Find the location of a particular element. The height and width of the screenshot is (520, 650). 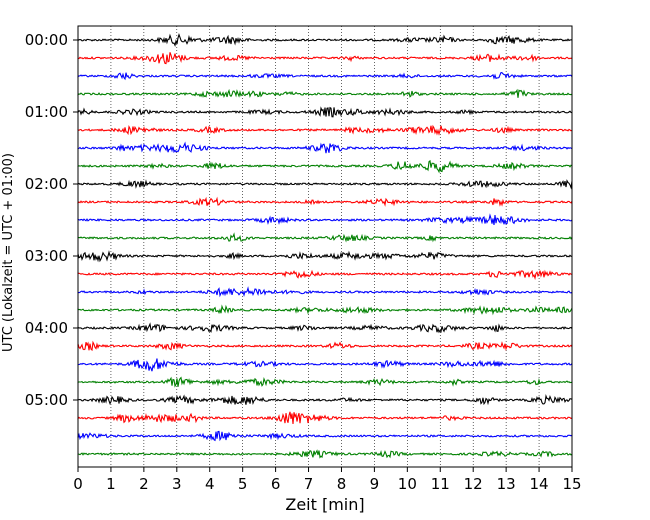

x-tick-label: 0 is located at coordinates (78, 484).